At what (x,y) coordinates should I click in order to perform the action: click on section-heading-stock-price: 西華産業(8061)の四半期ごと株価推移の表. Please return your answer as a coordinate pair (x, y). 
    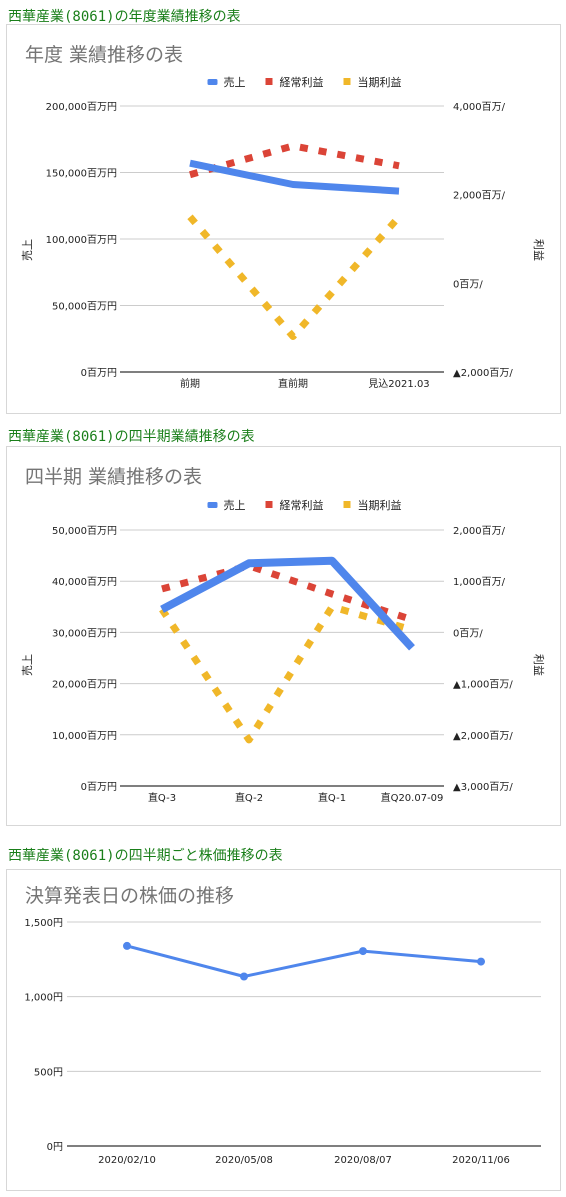
    Looking at the image, I should click on (145, 856).